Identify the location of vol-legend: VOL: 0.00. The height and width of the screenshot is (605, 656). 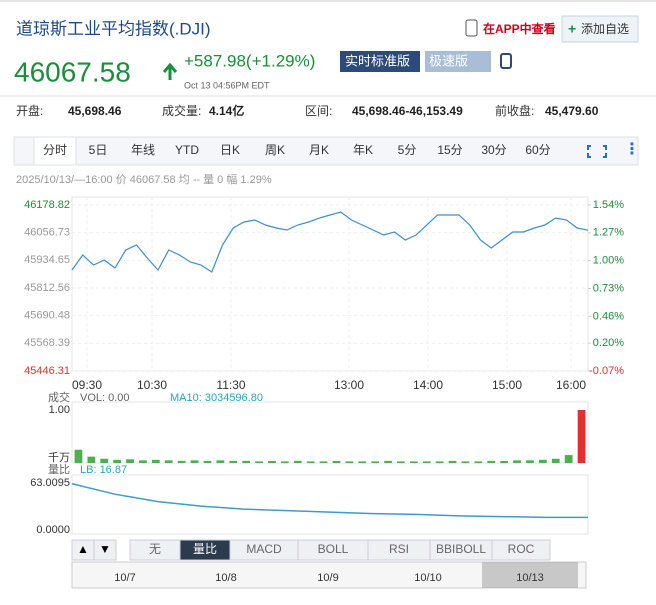
(105, 398).